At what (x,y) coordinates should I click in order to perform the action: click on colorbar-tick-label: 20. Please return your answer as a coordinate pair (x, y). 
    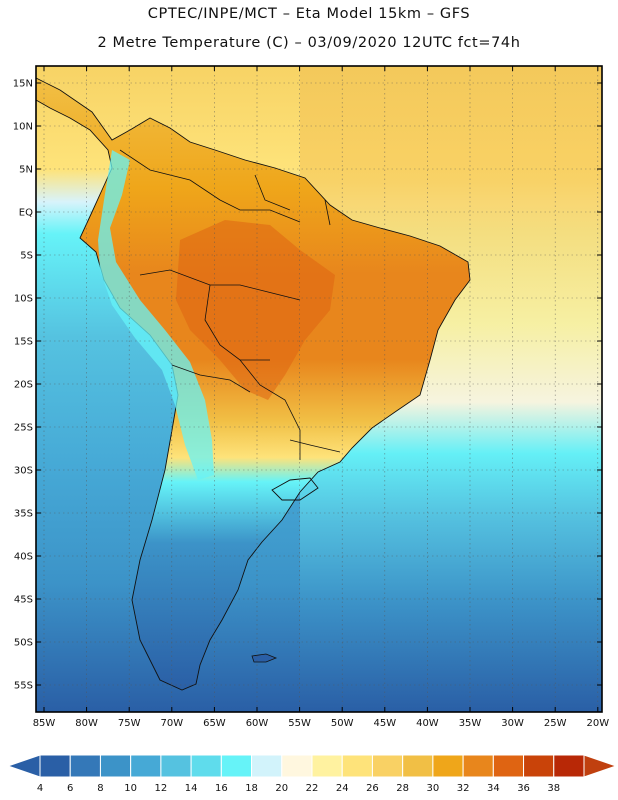
    Looking at the image, I should click on (281, 788).